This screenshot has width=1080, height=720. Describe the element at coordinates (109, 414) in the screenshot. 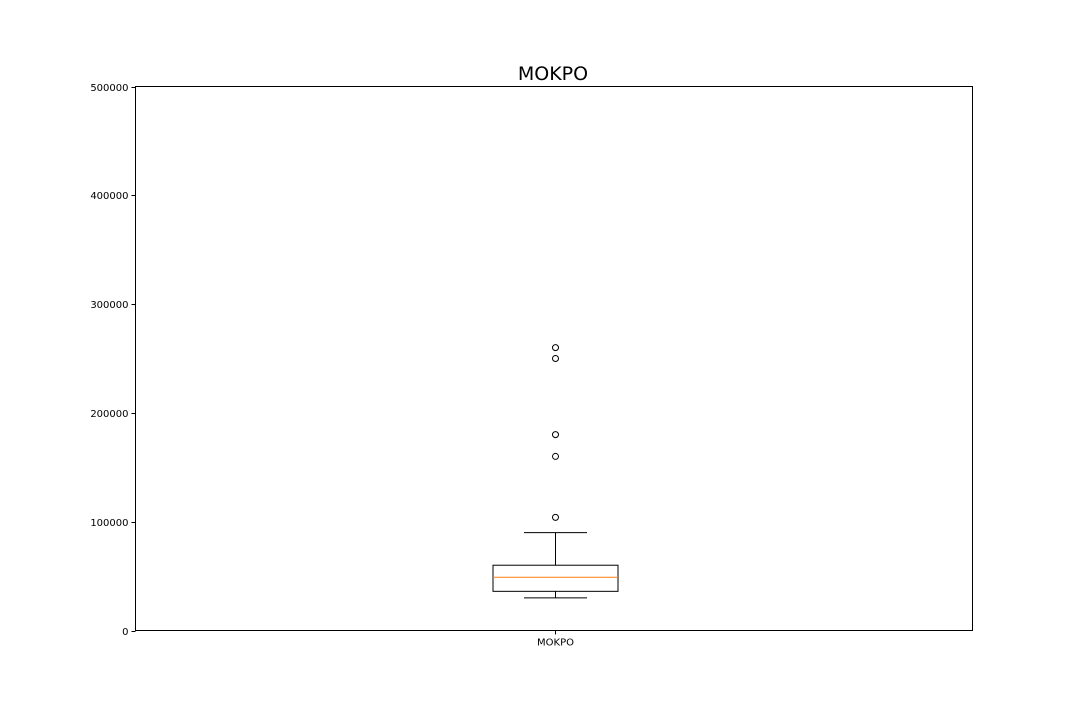

I see `y-tick-label: 200000` at that location.